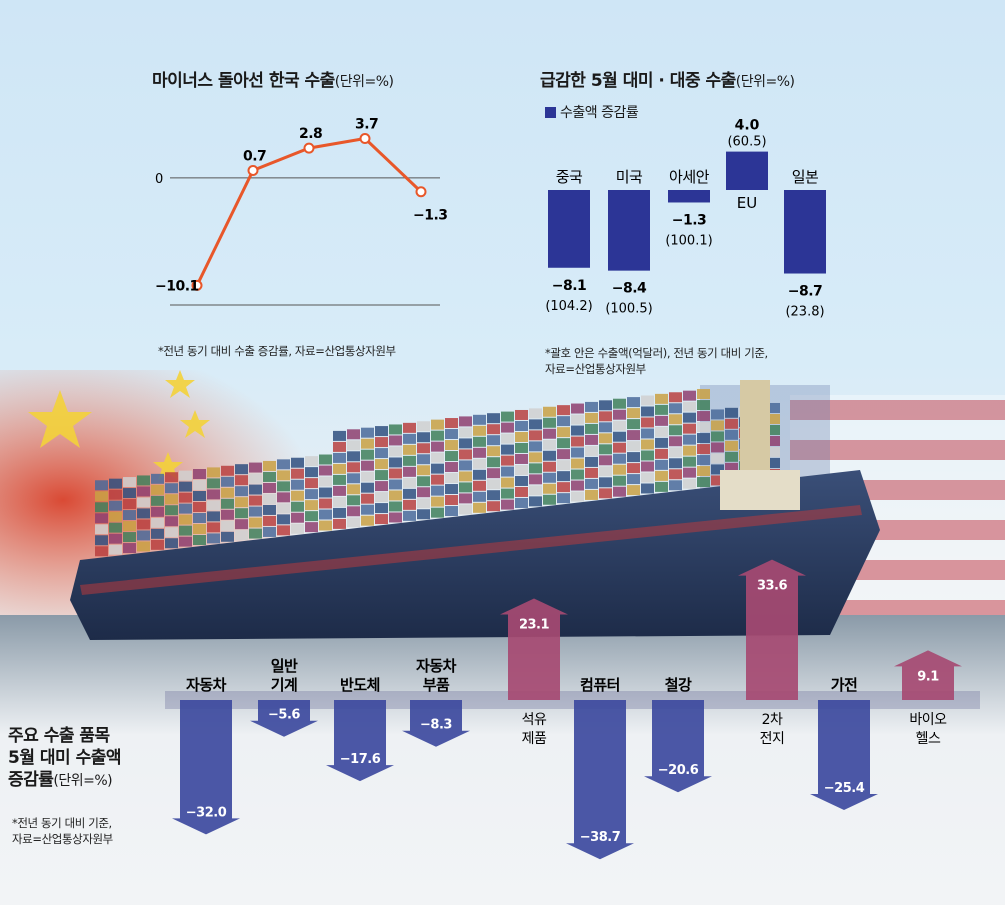 The image size is (1005, 905). I want to click on bar, so click(747, 170).